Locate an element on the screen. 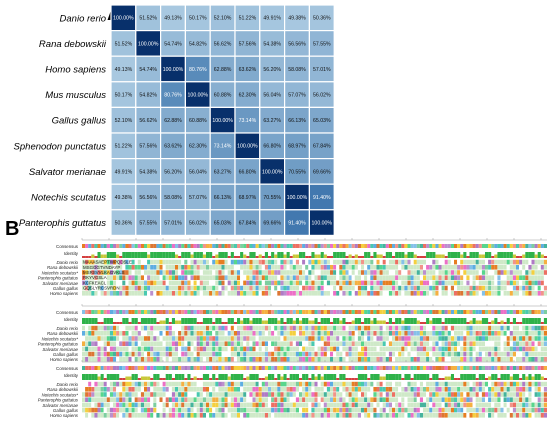 Image resolution: width=550 pixels, height=423 pixels. heatmap-row-label: Mus musculus is located at coordinates (75, 95).